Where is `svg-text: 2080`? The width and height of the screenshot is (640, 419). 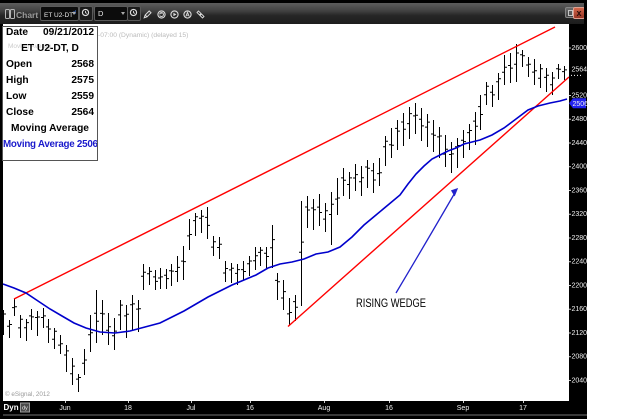
svg-text: 2080 is located at coordinates (580, 357).